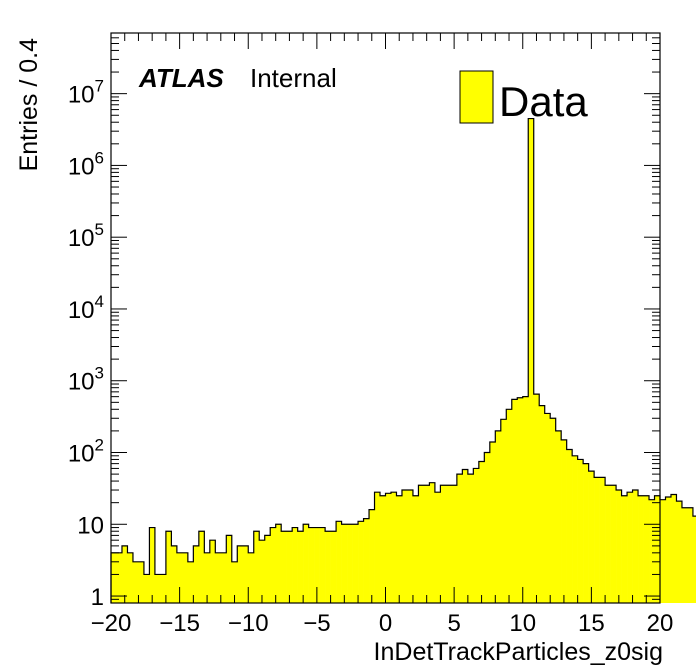 The height and width of the screenshot is (672, 696). I want to click on x-axis-title: InDetTrackParticles_z0sig, so click(518, 652).